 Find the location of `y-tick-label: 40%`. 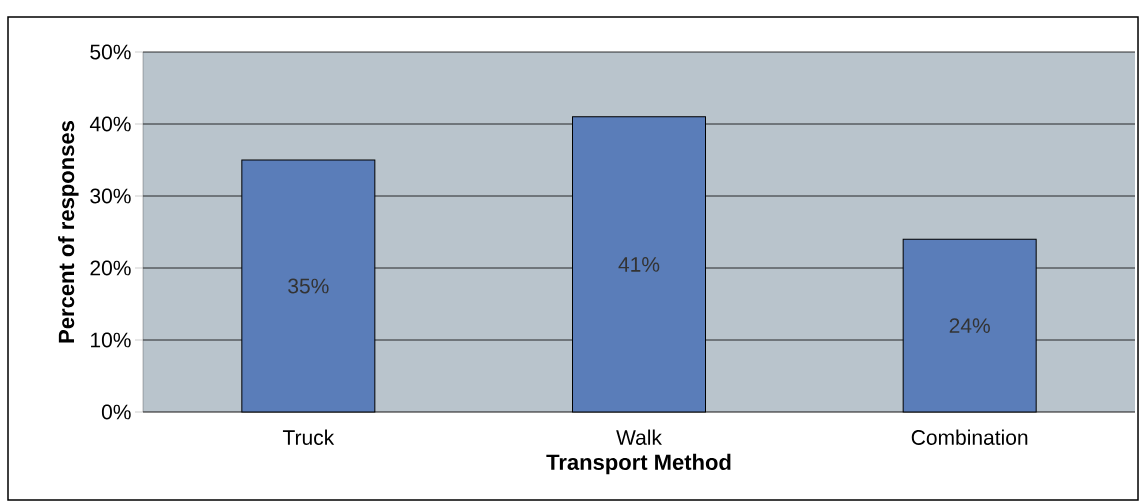

y-tick-label: 40% is located at coordinates (110, 124).